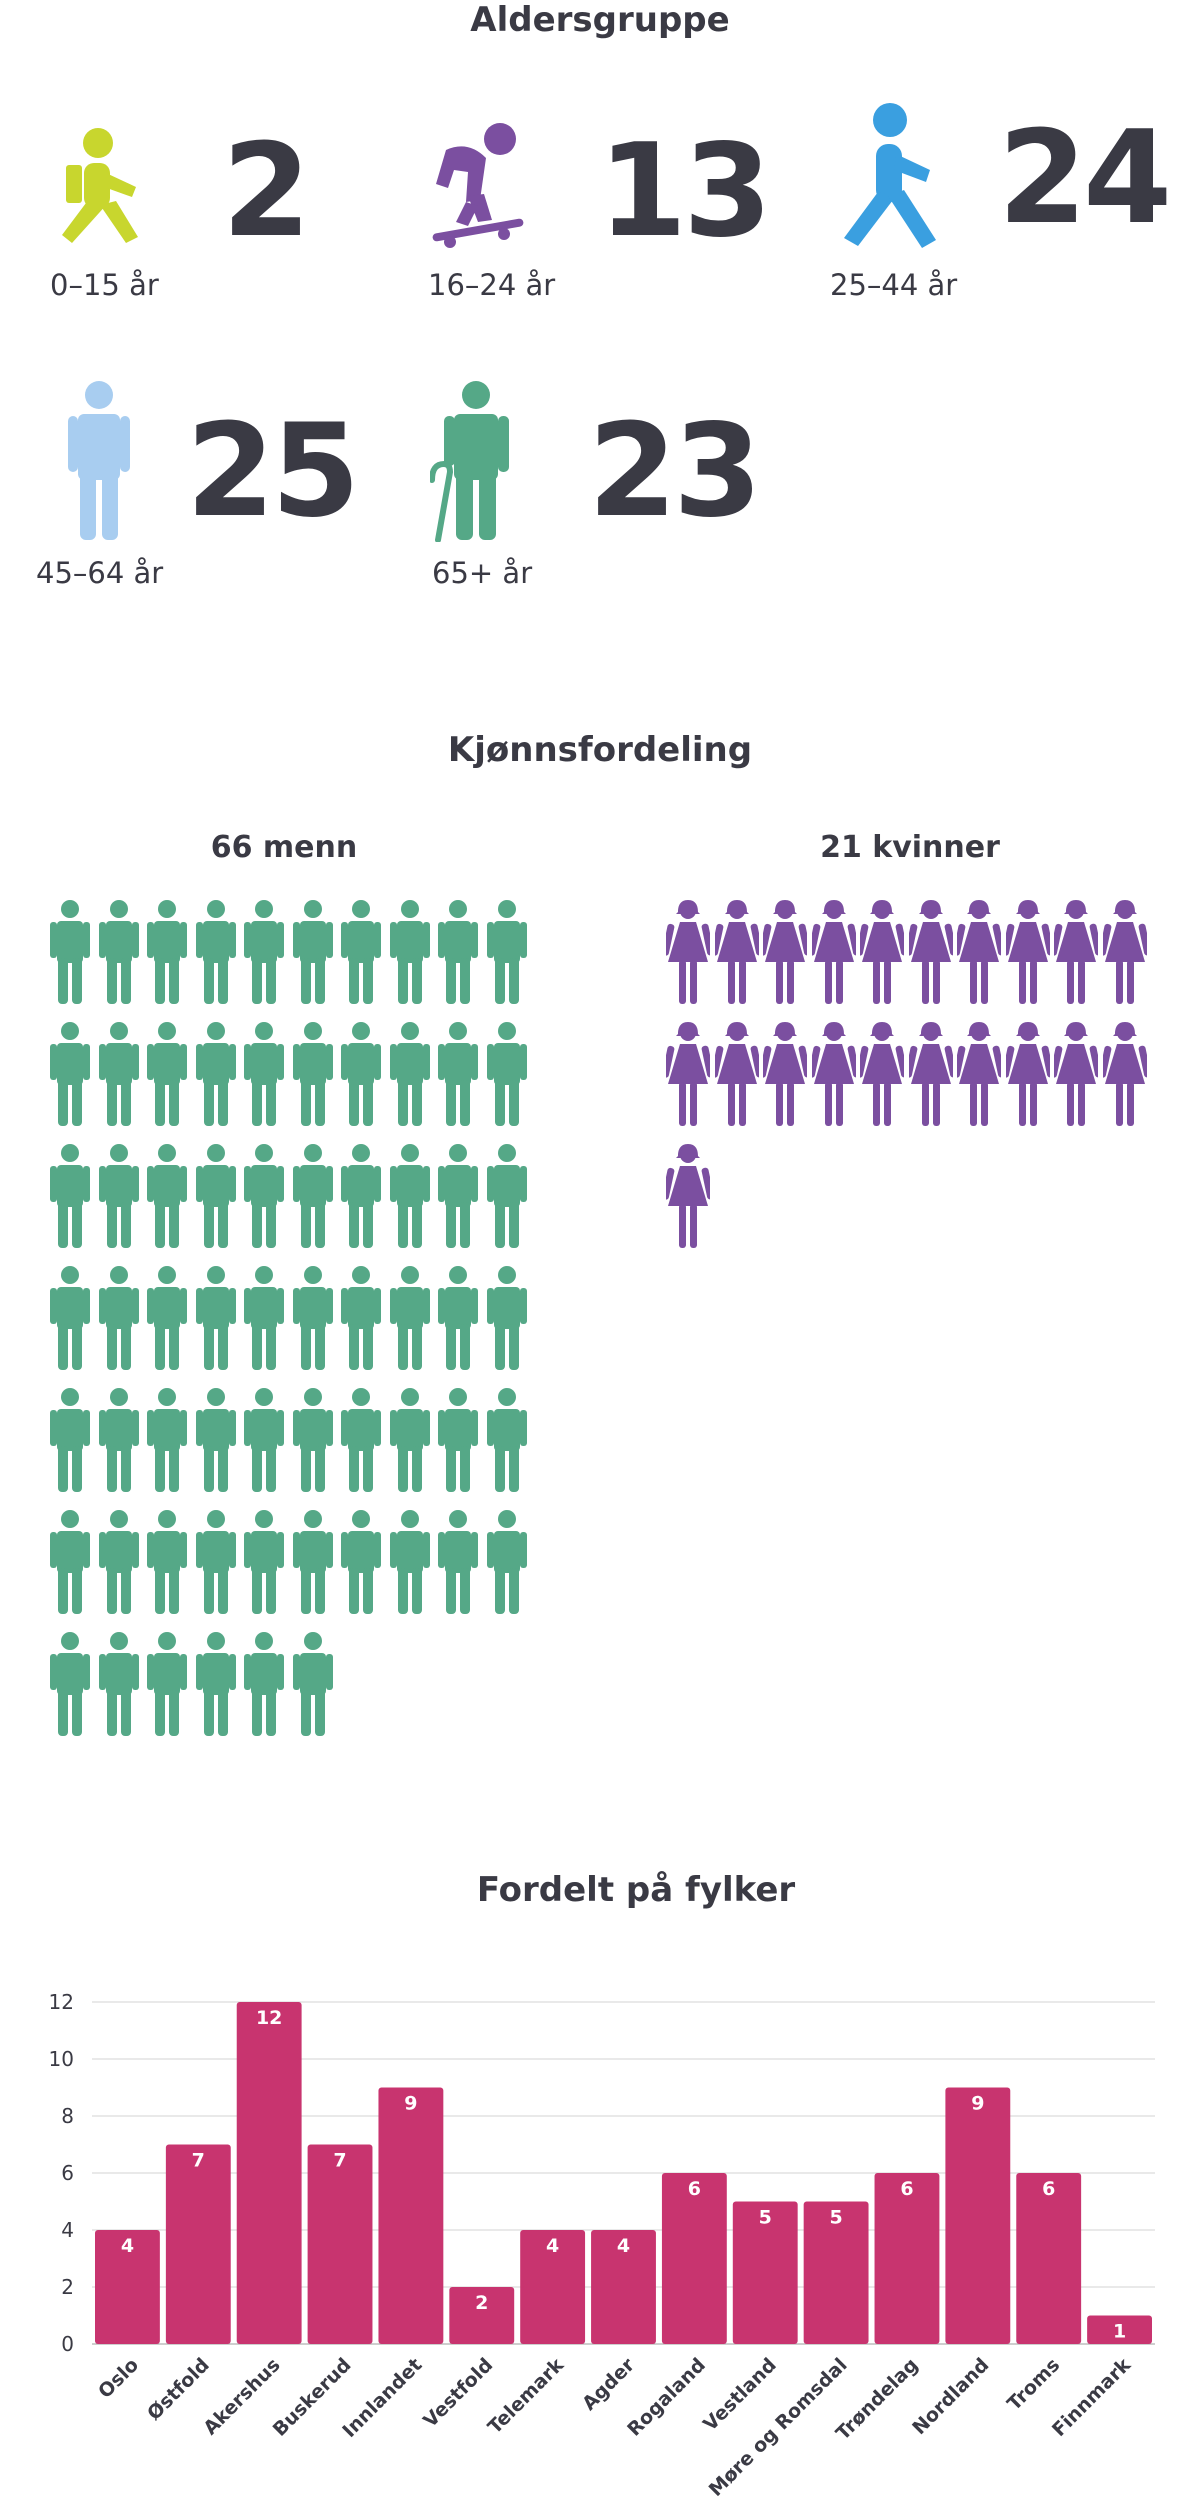 This screenshot has height=2500, width=1200. What do you see at coordinates (1033, 2384) in the screenshot?
I see `x-tick-label: Troms` at bounding box center [1033, 2384].